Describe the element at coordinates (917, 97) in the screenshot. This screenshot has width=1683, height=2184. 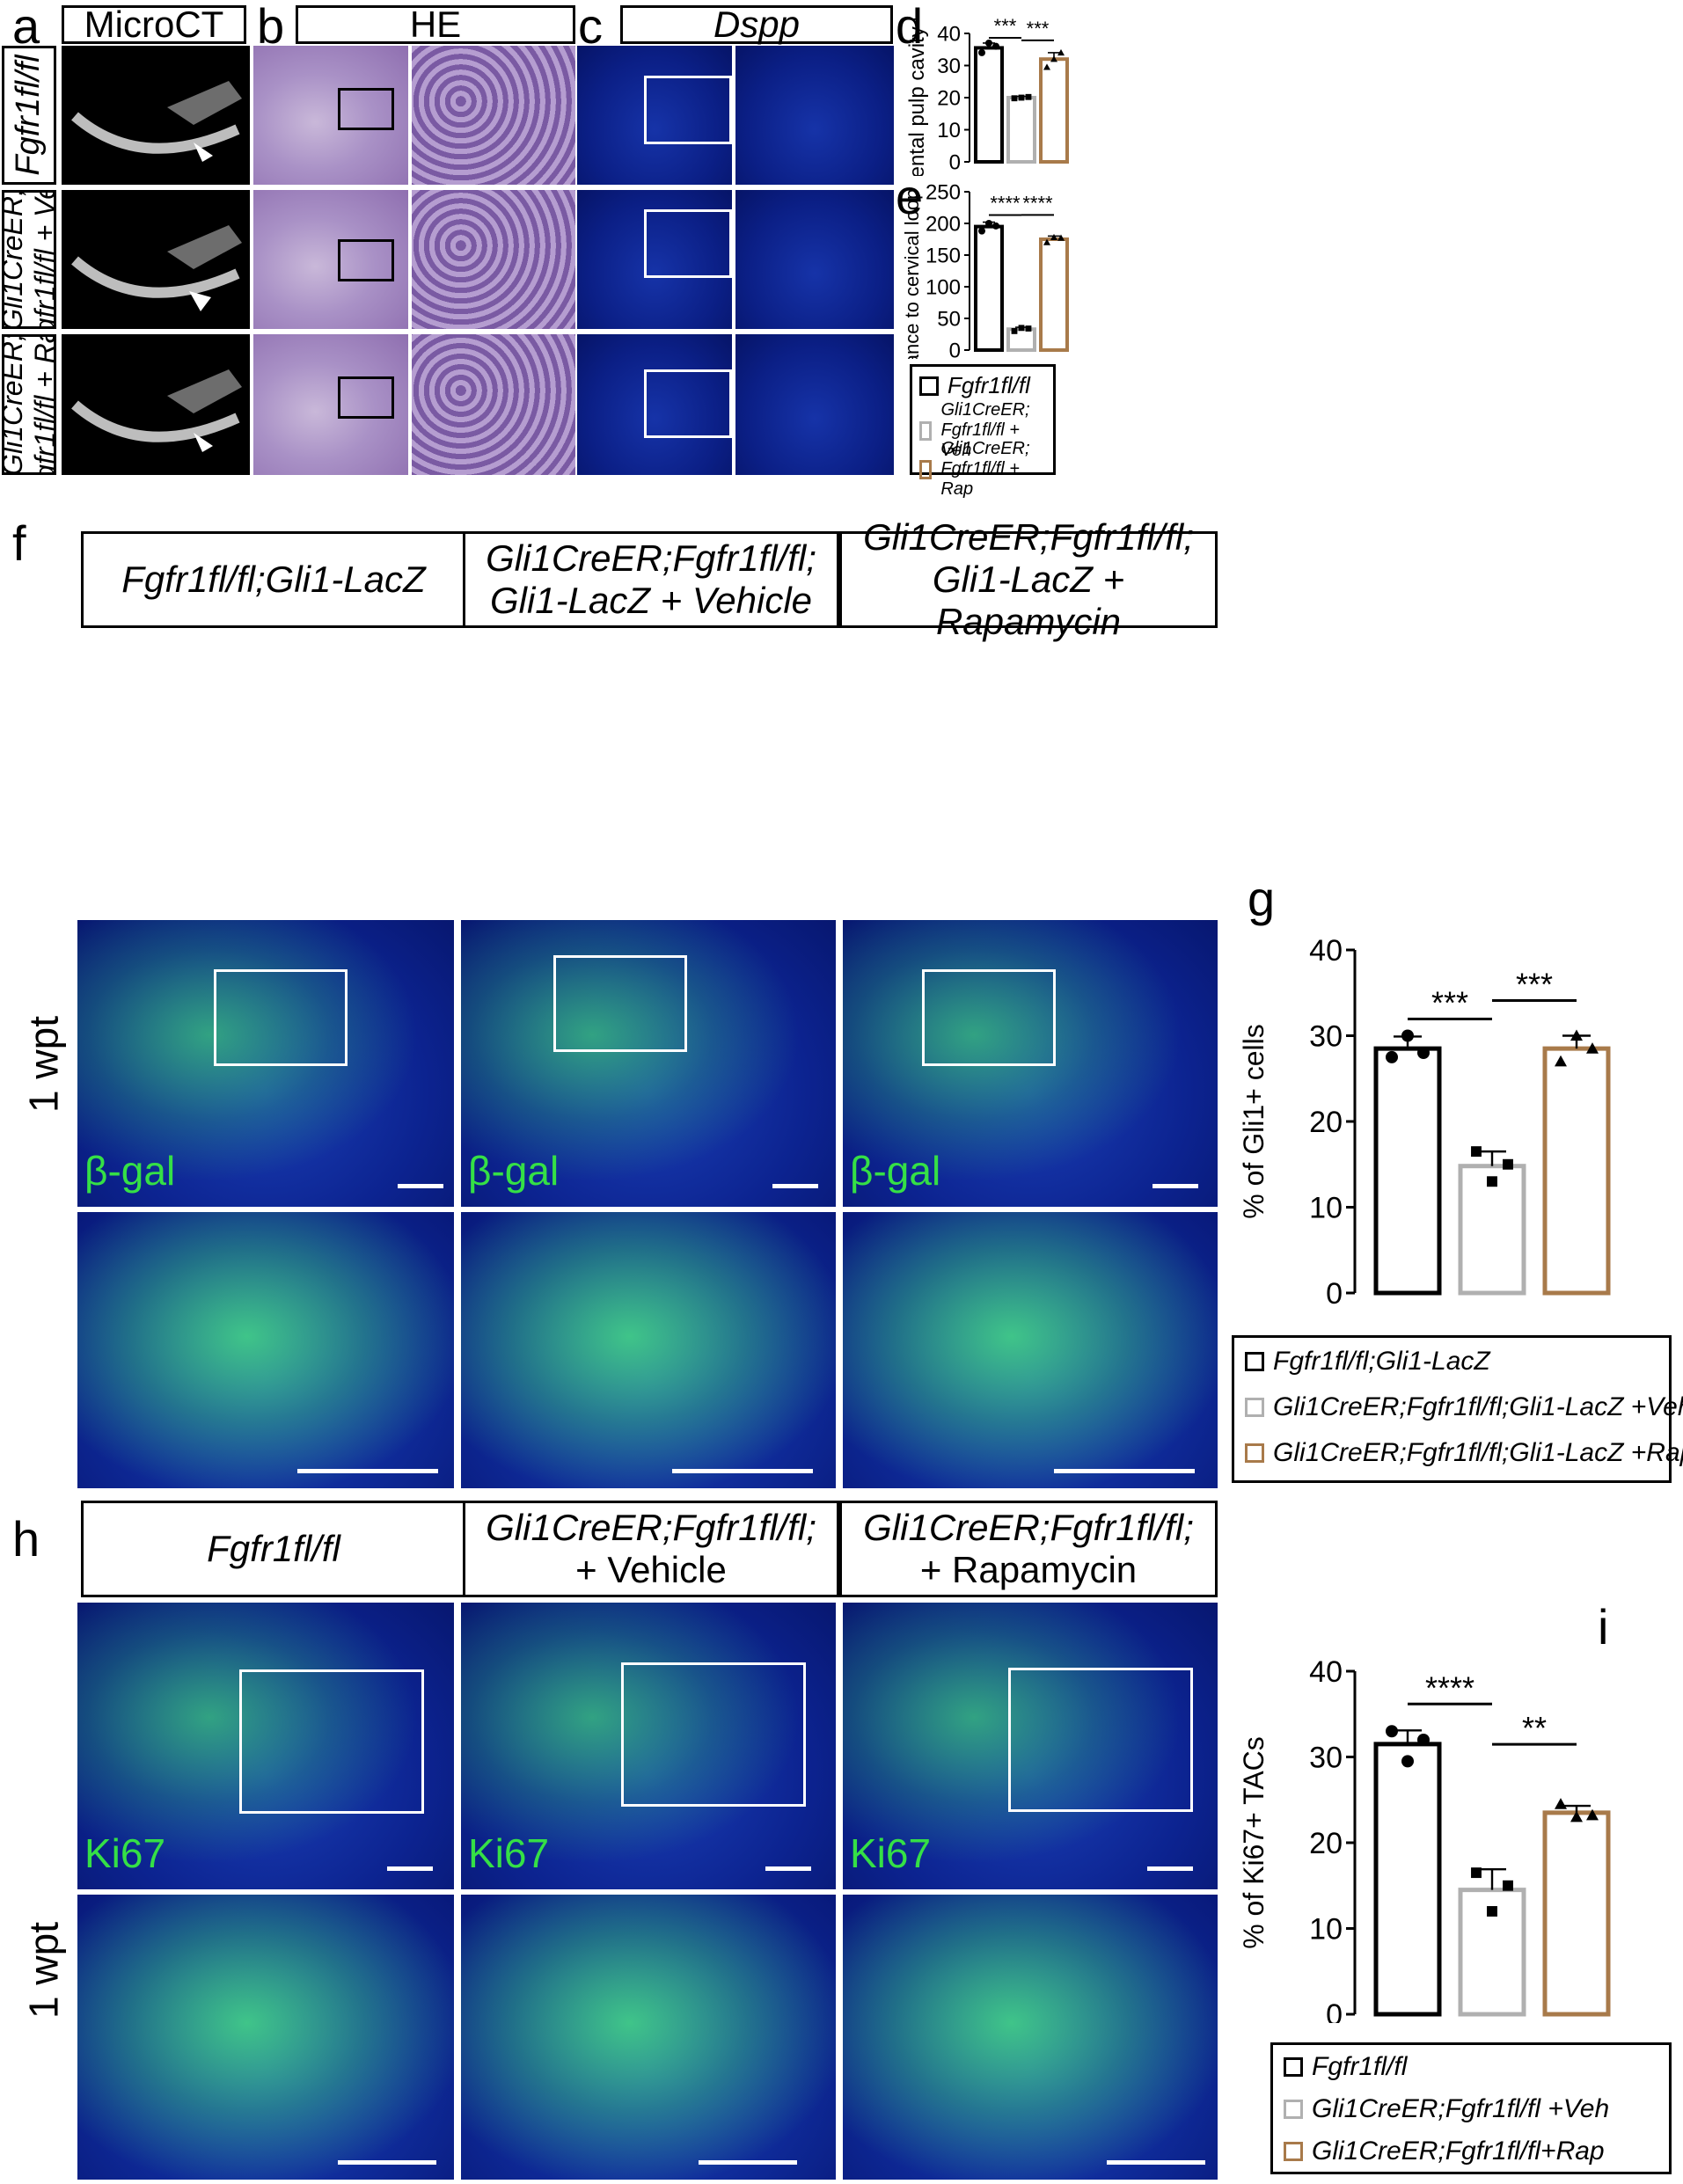
I see `y-axis-label: Dental pulp cavity %` at that location.